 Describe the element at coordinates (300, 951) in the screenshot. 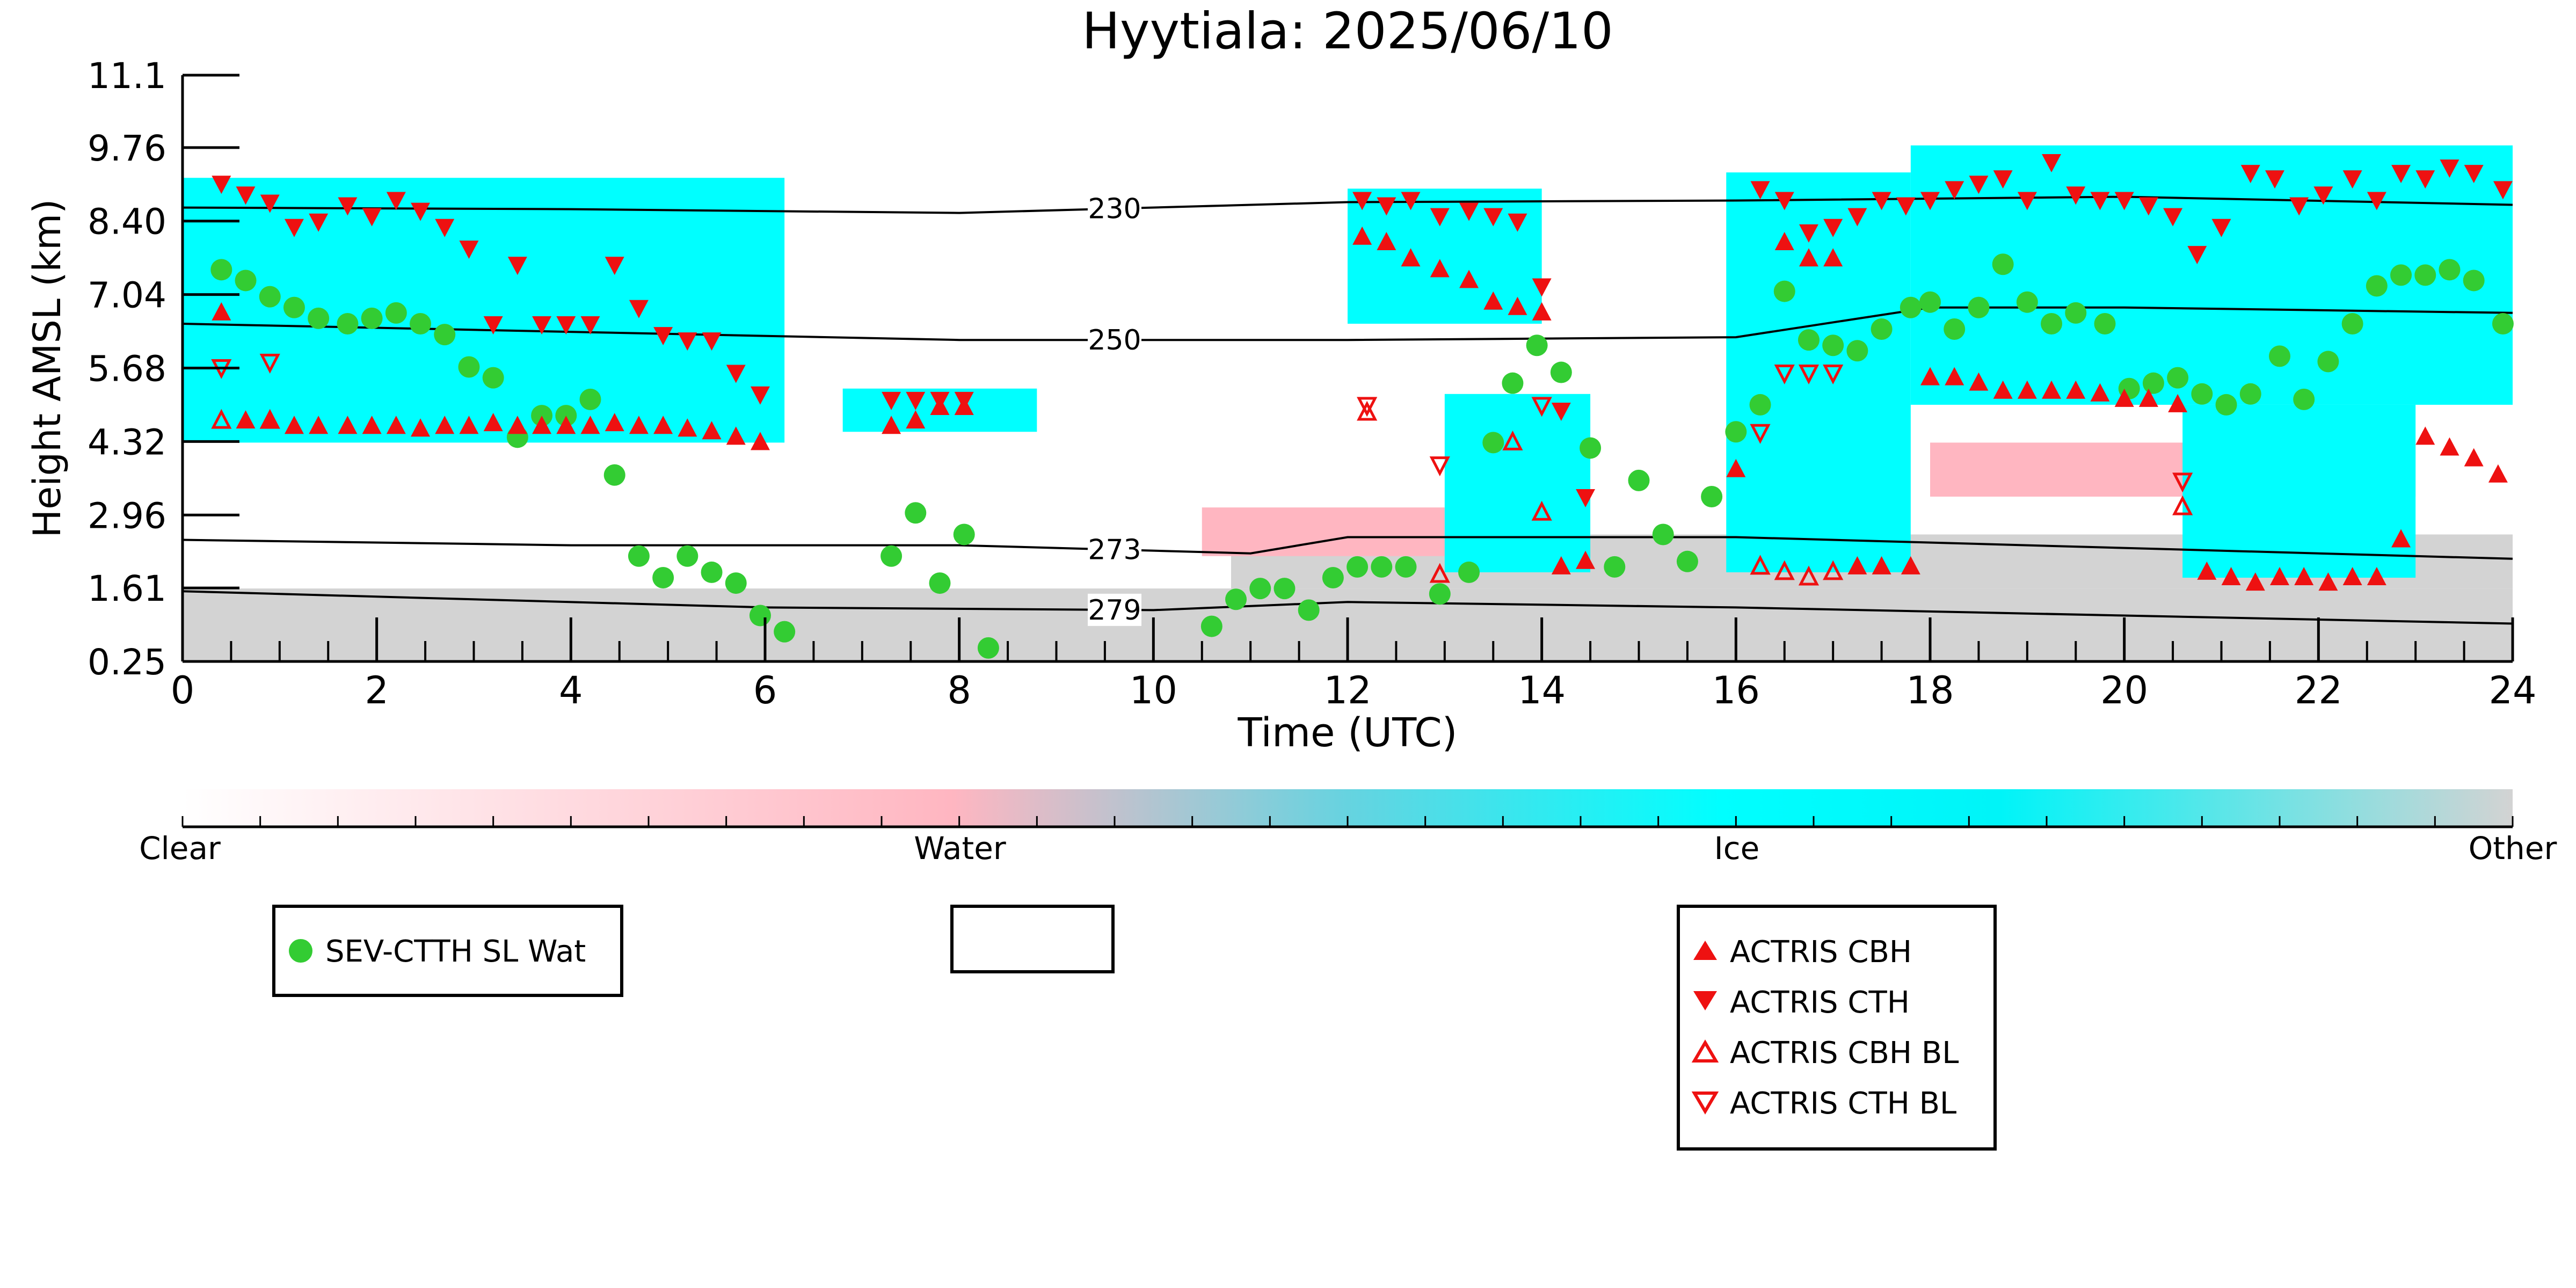

I see `legend-sev-marker` at that location.